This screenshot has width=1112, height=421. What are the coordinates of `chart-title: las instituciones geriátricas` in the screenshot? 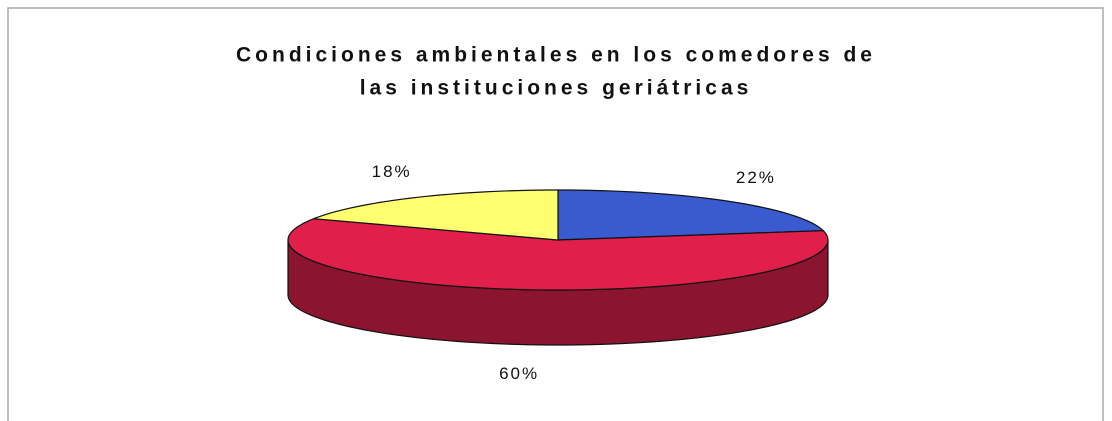 It's located at (556, 88).